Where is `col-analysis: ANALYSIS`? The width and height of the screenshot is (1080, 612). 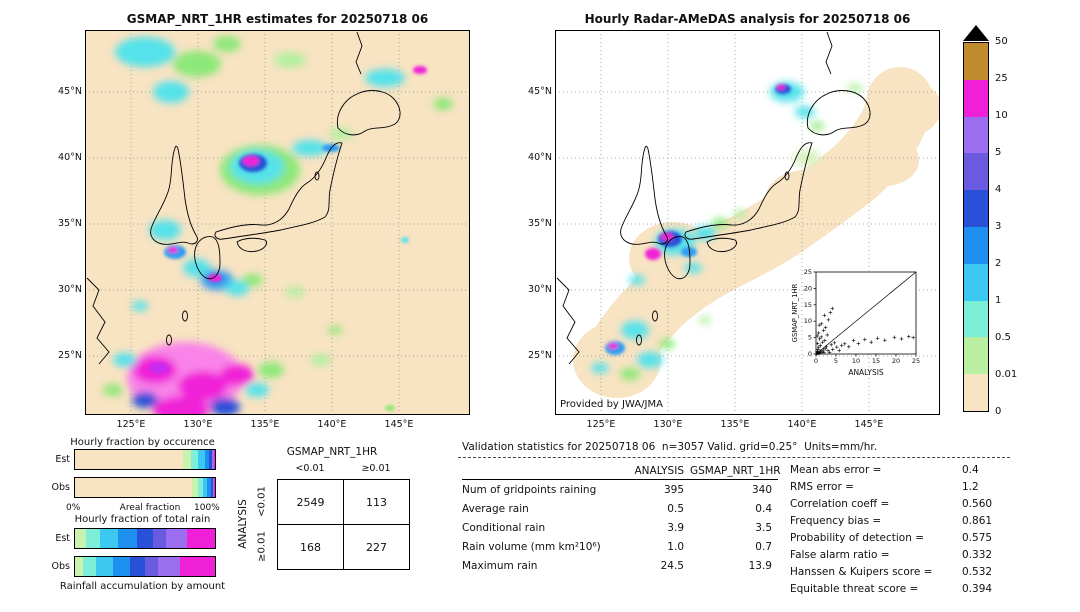
col-analysis: ANALYSIS is located at coordinates (659, 470).